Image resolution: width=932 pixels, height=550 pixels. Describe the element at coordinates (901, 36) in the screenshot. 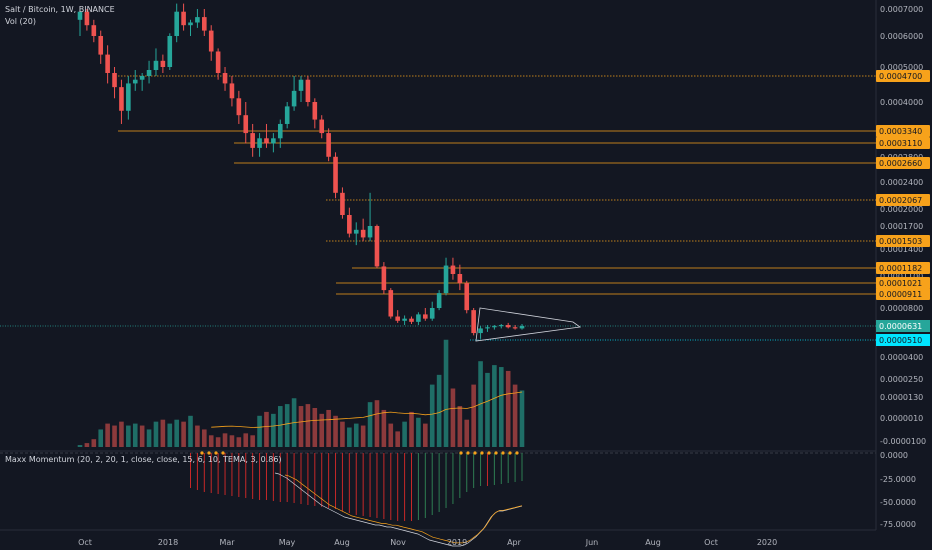

I see `price-axis-tick: 0.0006000` at that location.